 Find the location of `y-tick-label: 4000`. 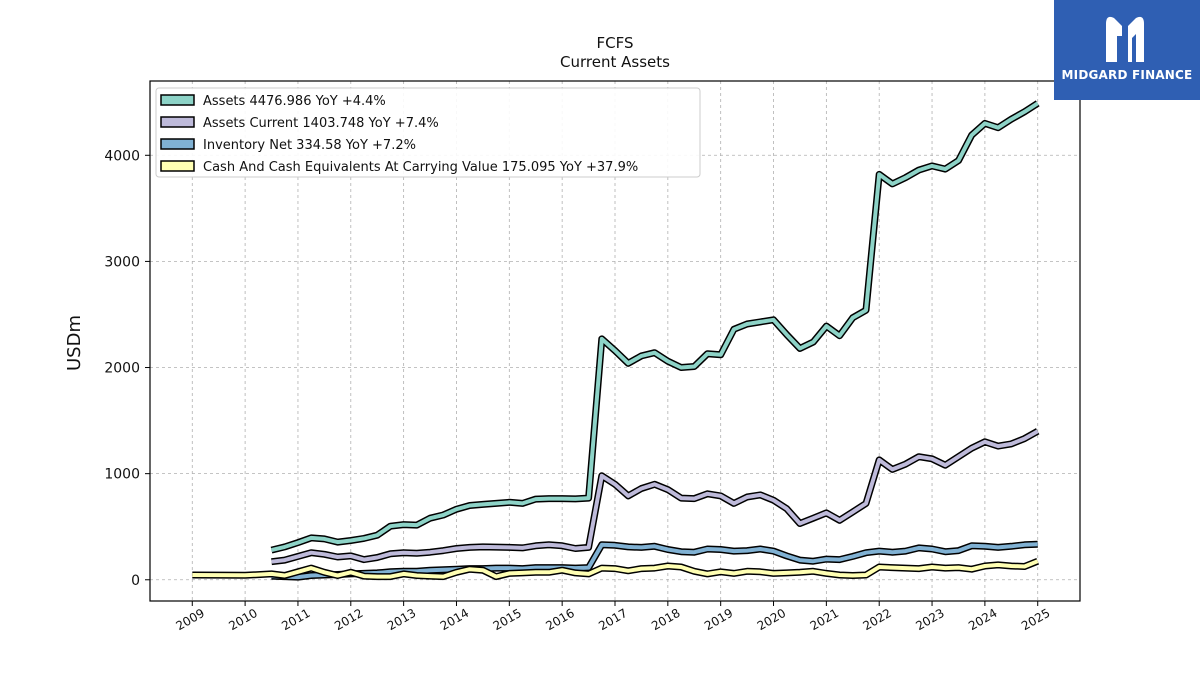

y-tick-label: 4000 is located at coordinates (122, 156).